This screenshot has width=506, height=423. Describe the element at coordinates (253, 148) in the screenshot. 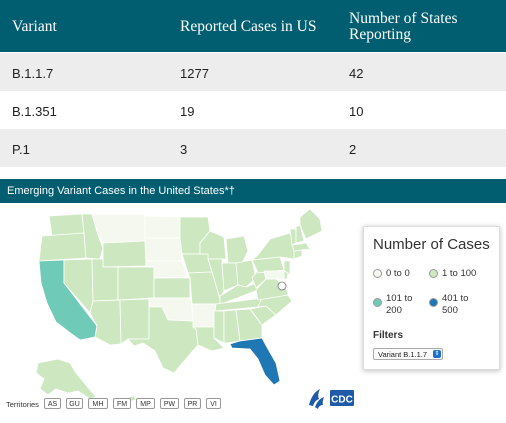

I see `table-row: P.1 3 2` at that location.